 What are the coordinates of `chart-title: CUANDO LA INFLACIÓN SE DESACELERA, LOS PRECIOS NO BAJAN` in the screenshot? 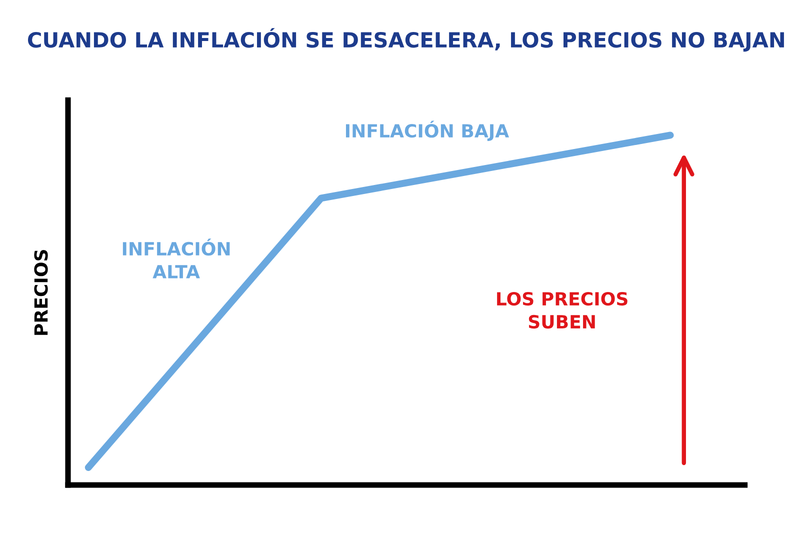 It's located at (406, 40).